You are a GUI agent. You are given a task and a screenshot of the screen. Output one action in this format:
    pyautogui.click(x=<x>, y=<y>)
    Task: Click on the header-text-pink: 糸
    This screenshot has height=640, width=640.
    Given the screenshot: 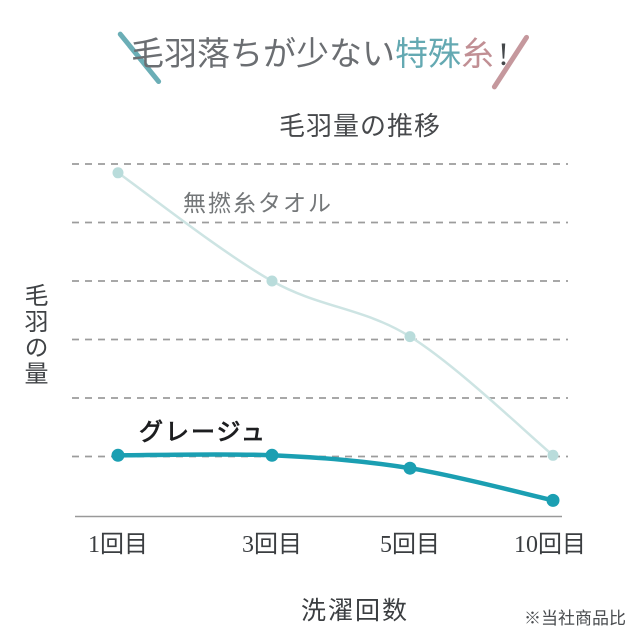 What is the action you would take?
    pyautogui.click(x=477, y=55)
    